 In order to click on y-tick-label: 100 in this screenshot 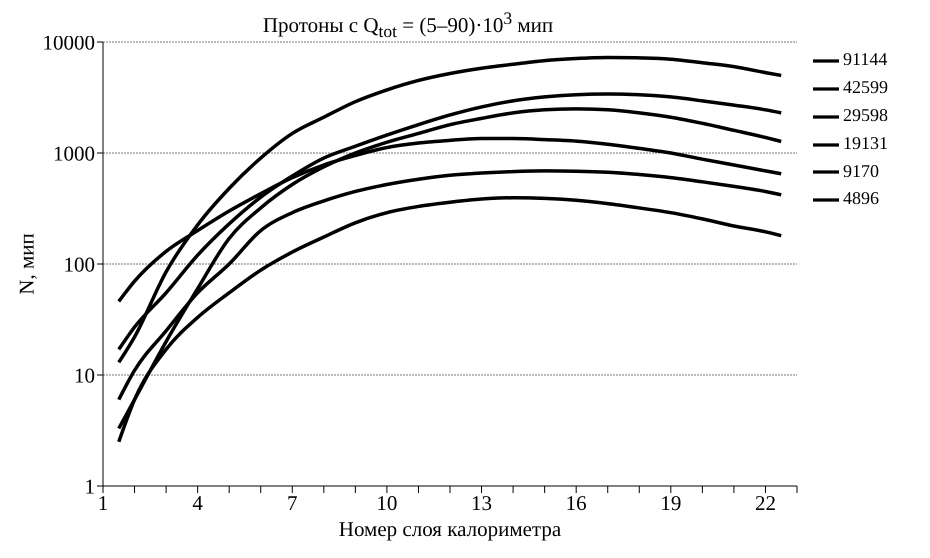, I will do `click(79, 264)`.